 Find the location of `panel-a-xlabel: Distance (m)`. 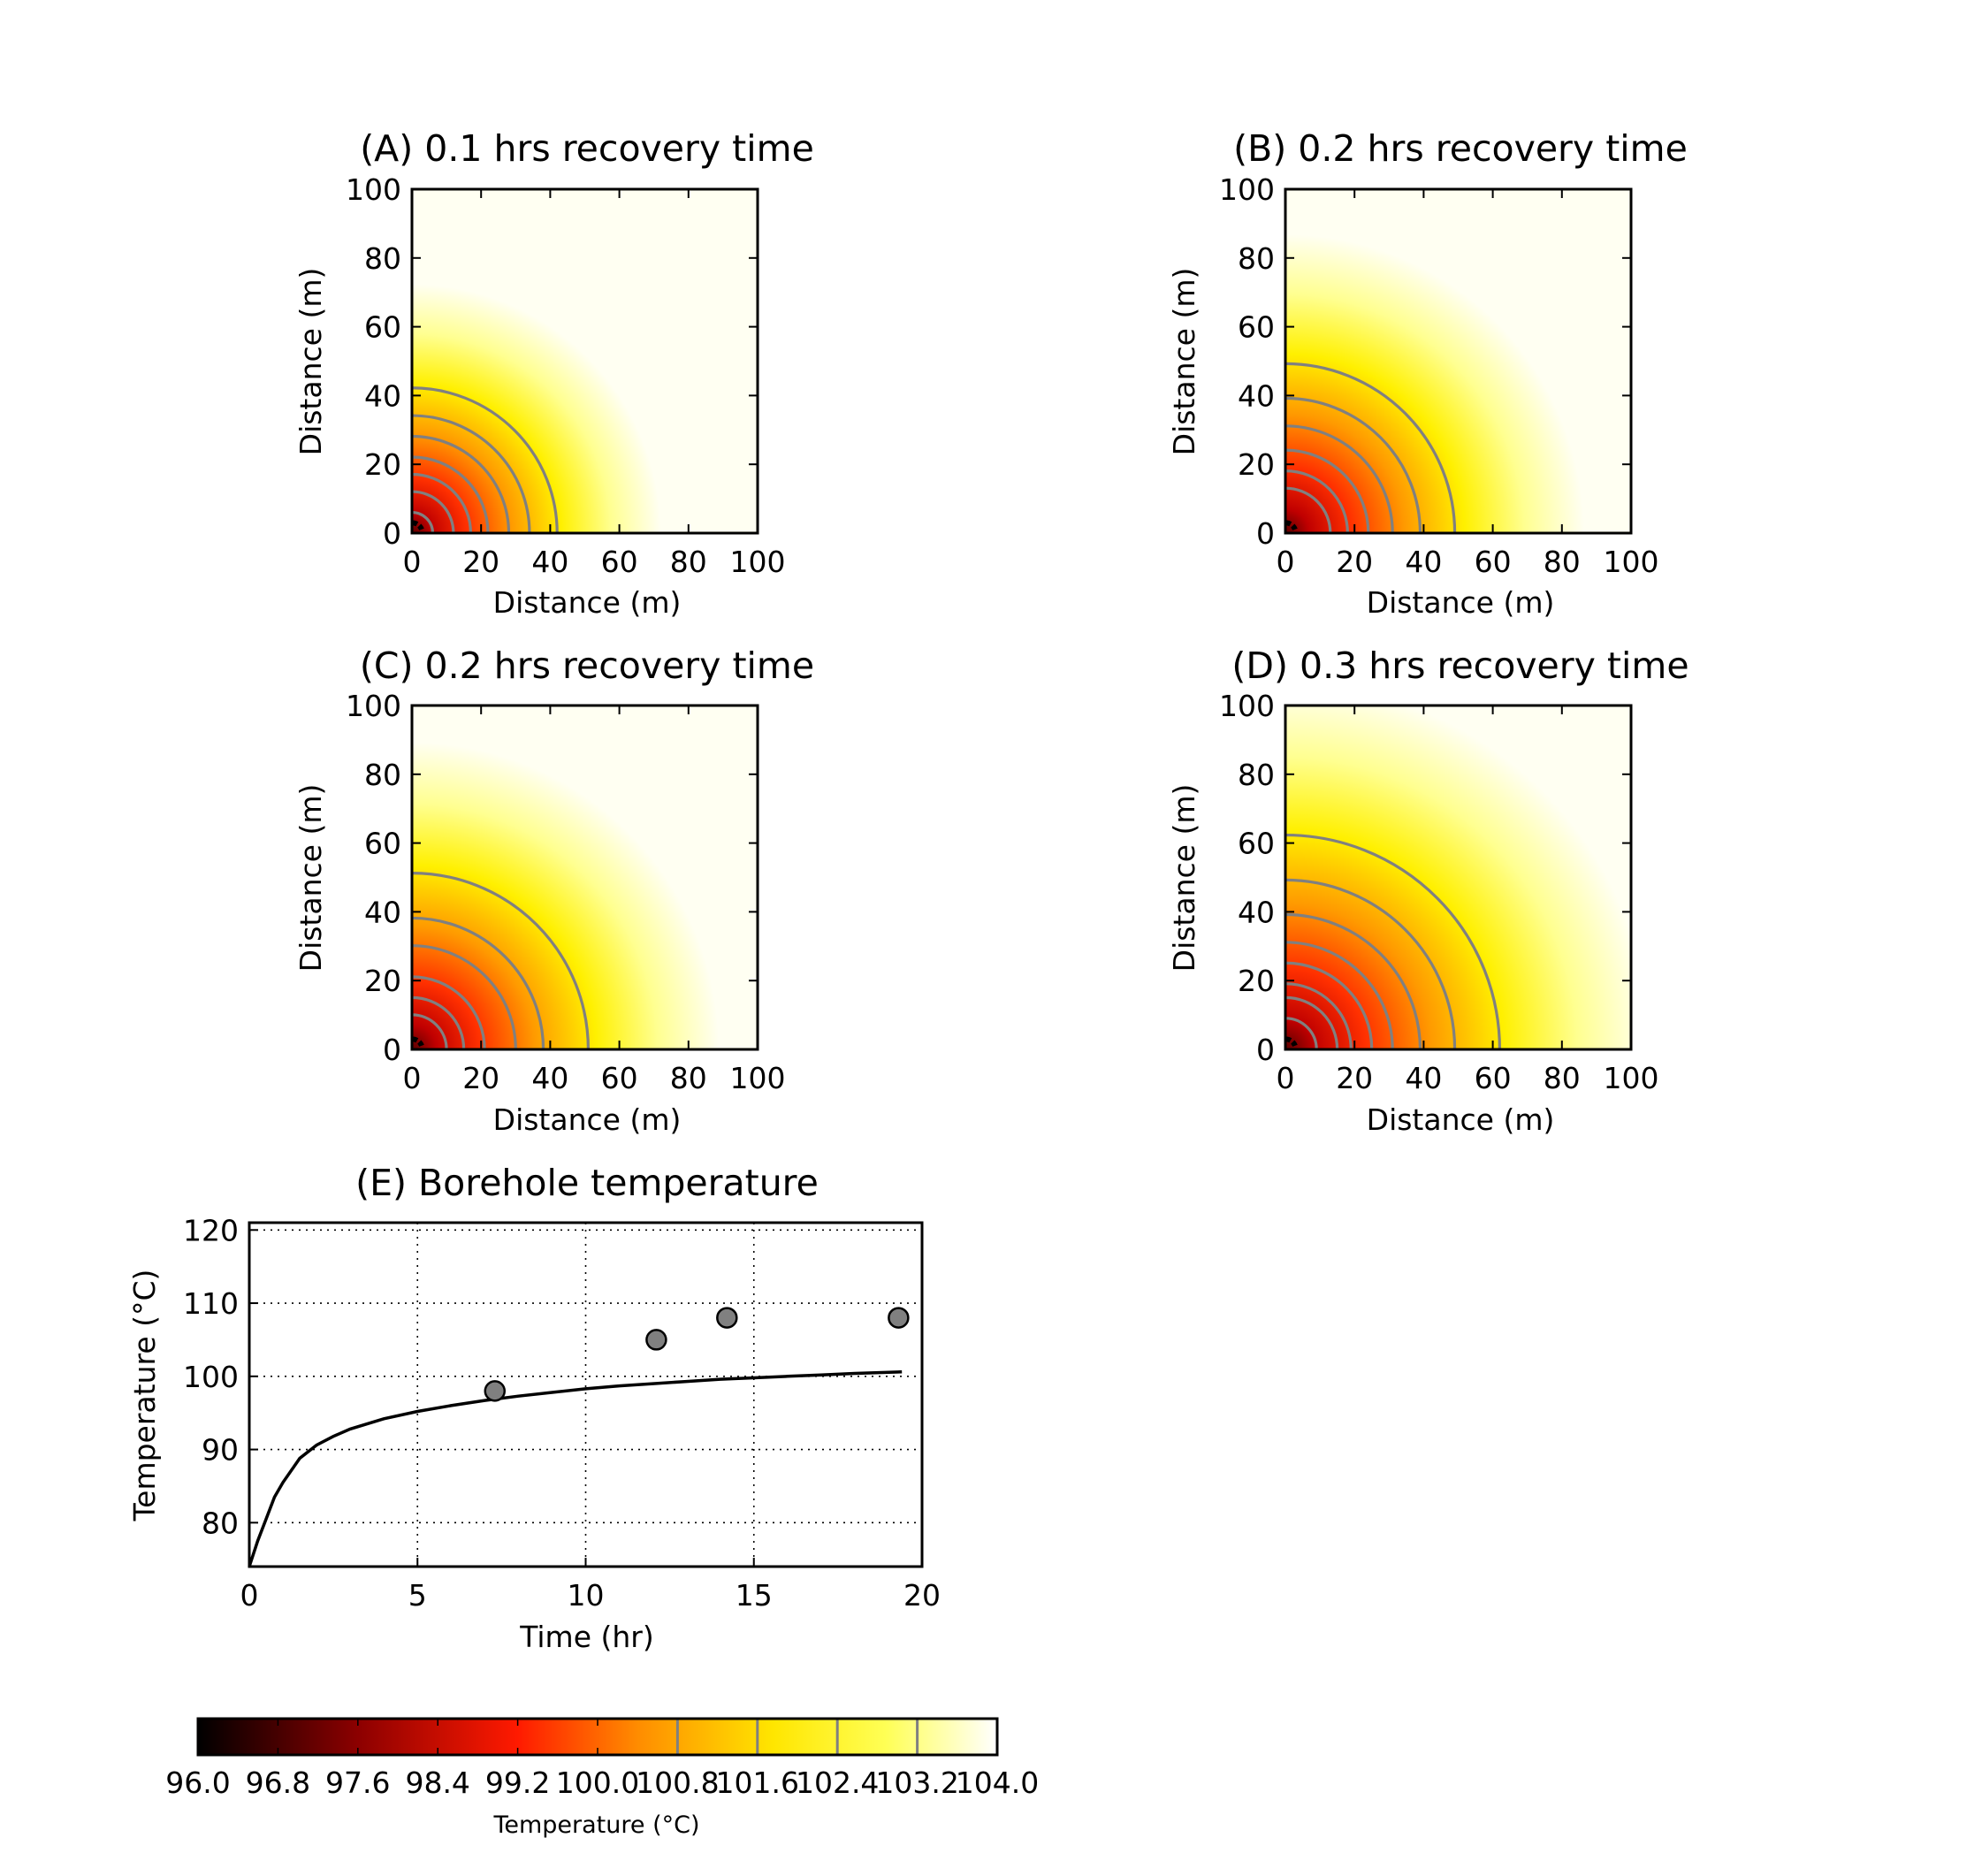

panel-a-xlabel: Distance (m) is located at coordinates (587, 602).